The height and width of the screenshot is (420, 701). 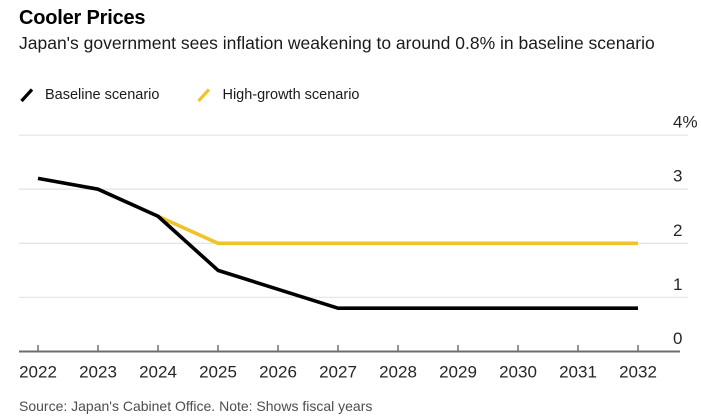 I want to click on x-axis-tick-label: 2031, so click(x=578, y=372).